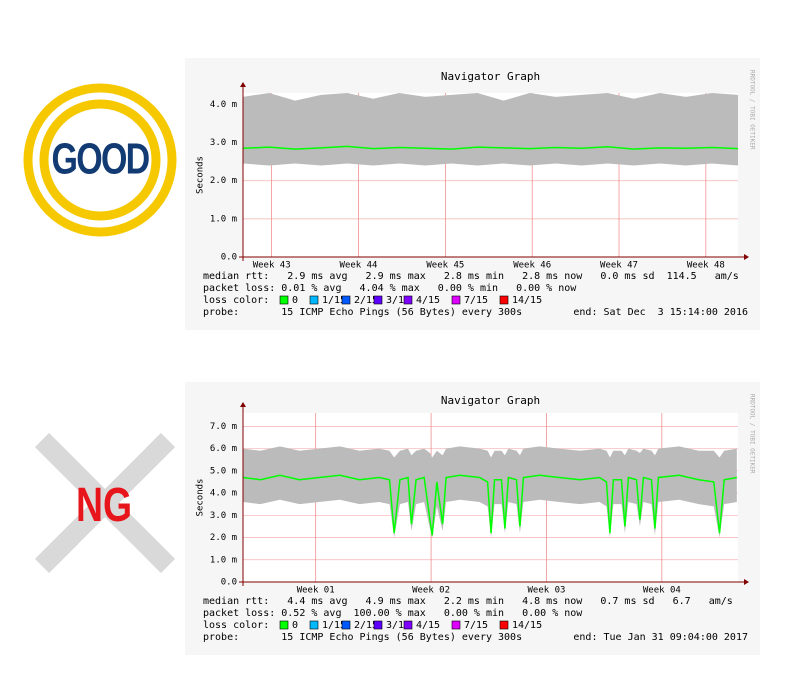  I want to click on good-badge: GOOD, so click(100, 160).